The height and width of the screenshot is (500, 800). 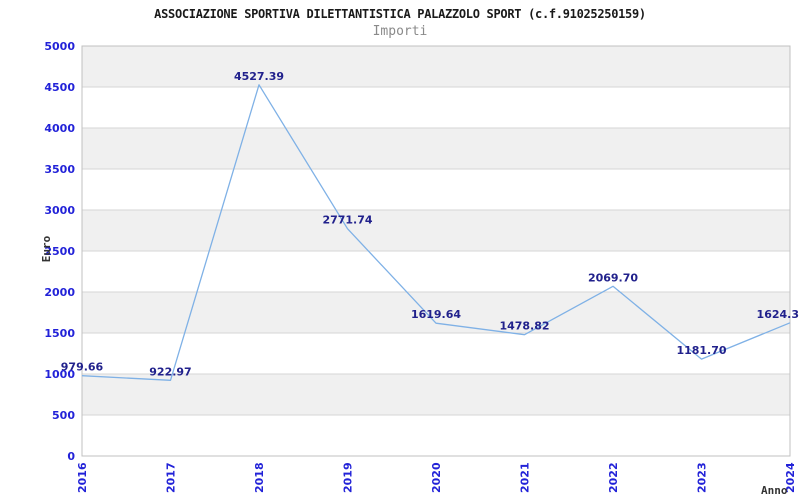 I want to click on x-tick-label: 2017, so click(x=171, y=477).